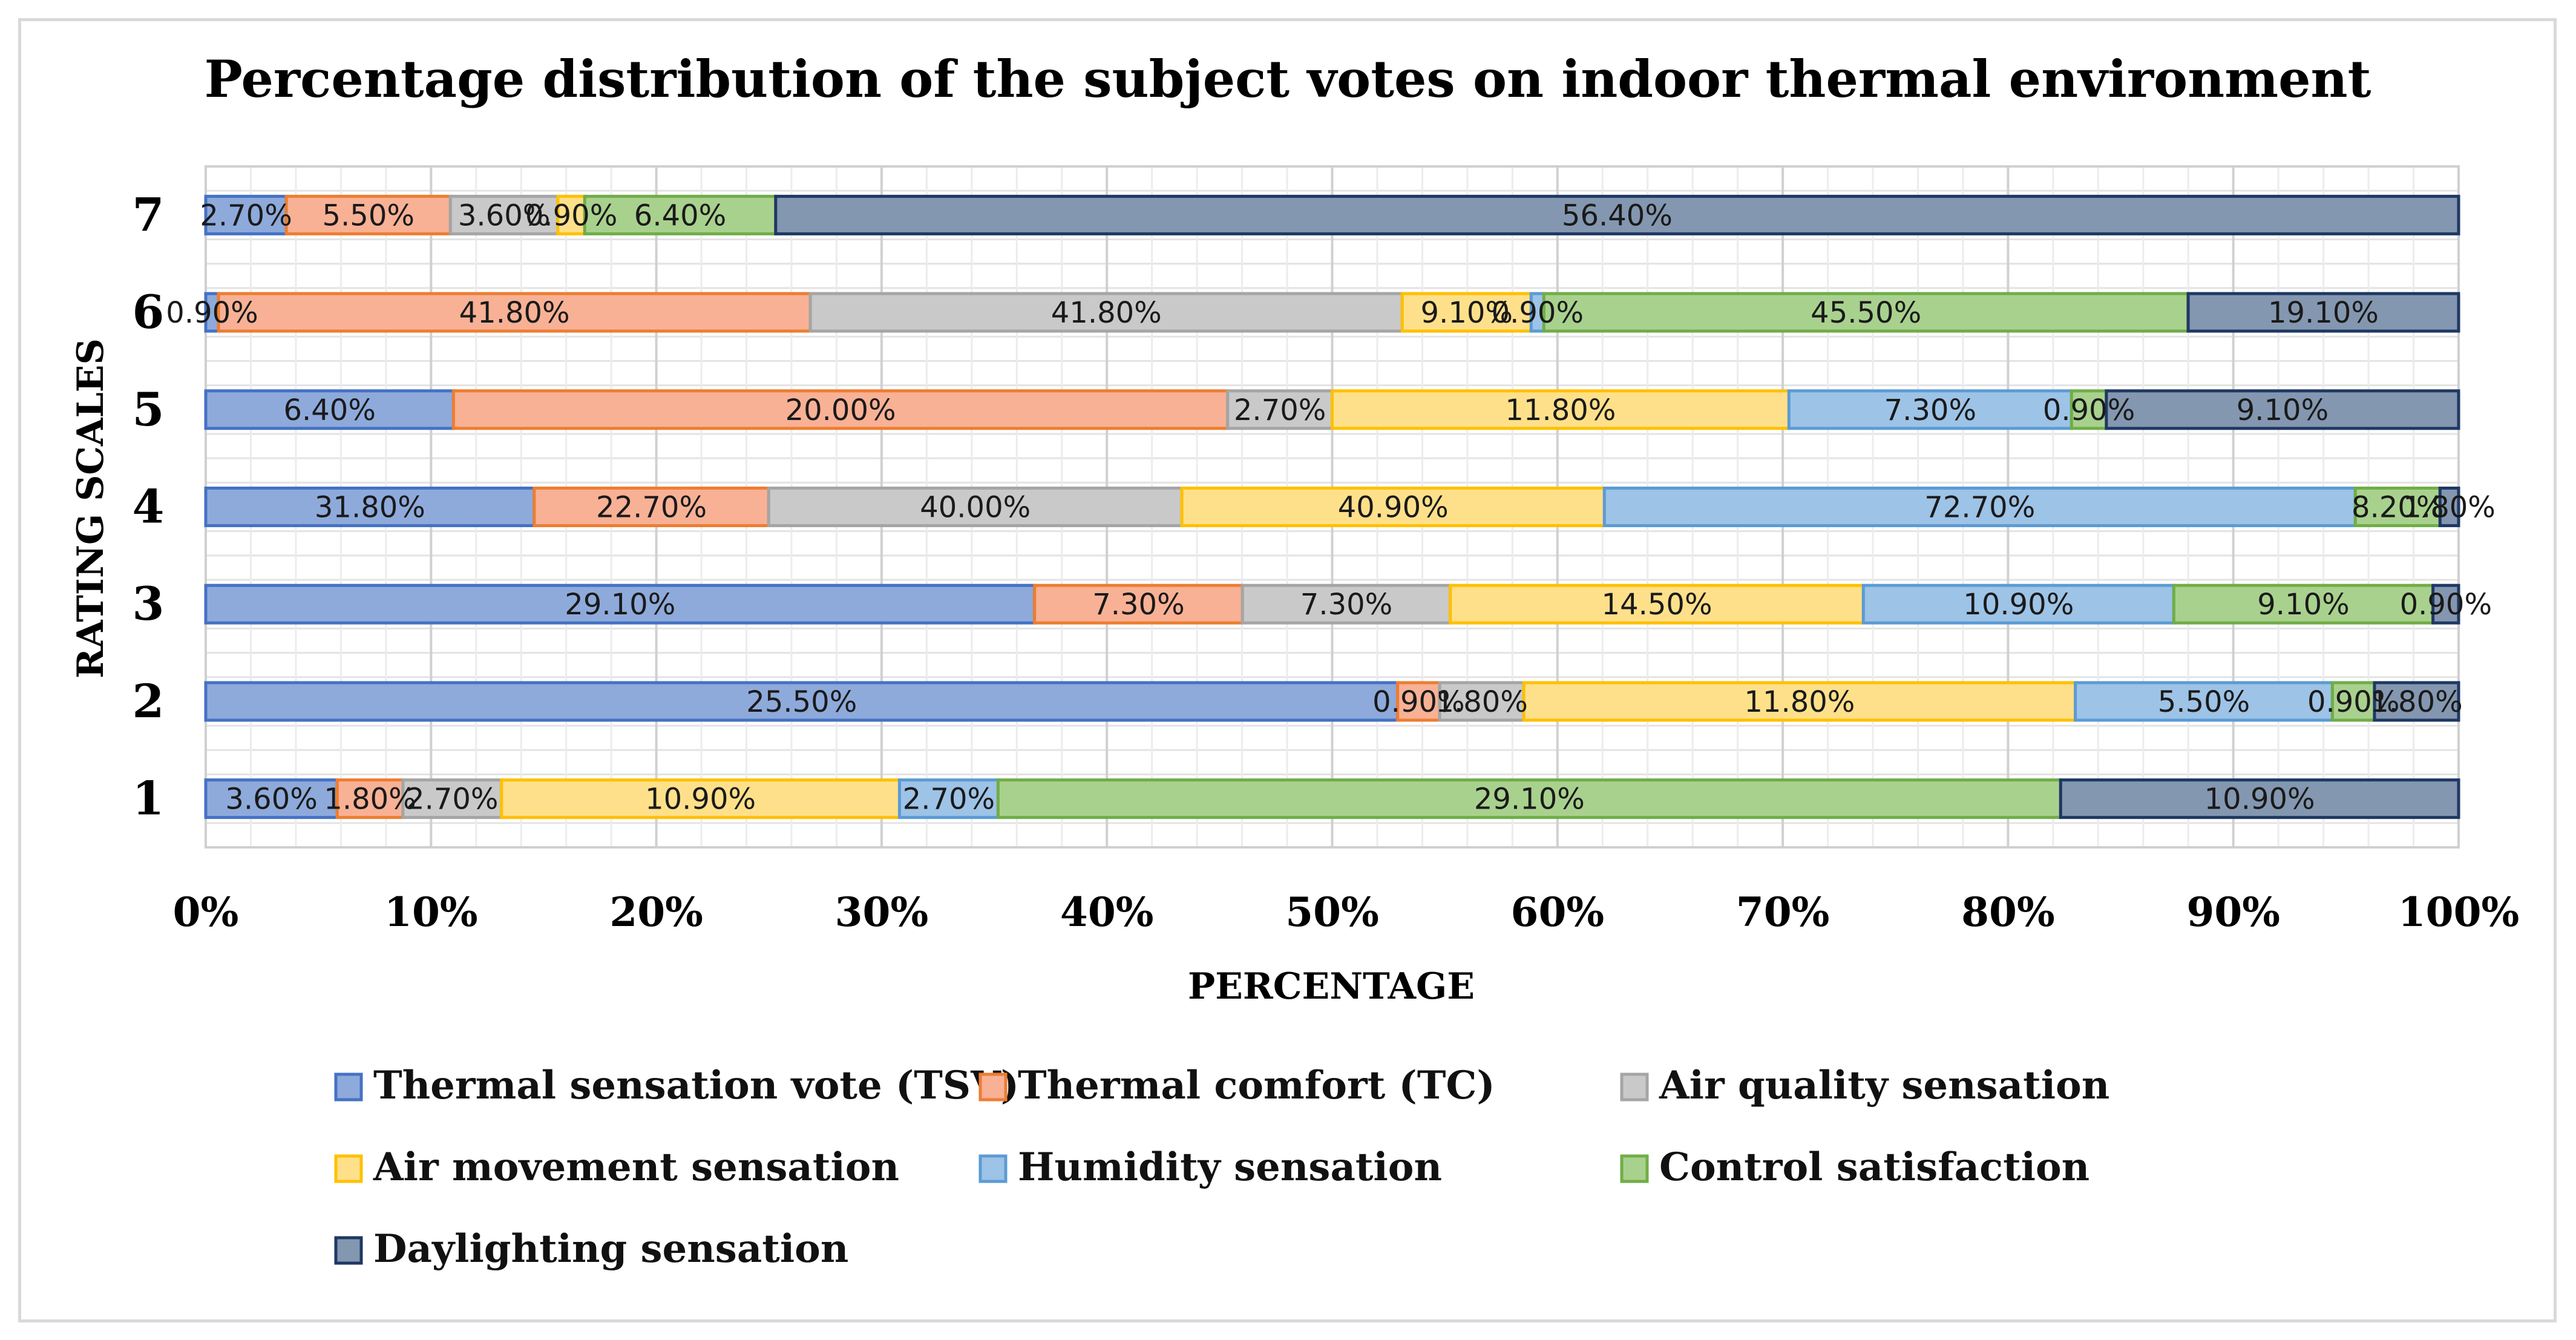  I want to click on legend-label: Air quality sensation, so click(1884, 1085).